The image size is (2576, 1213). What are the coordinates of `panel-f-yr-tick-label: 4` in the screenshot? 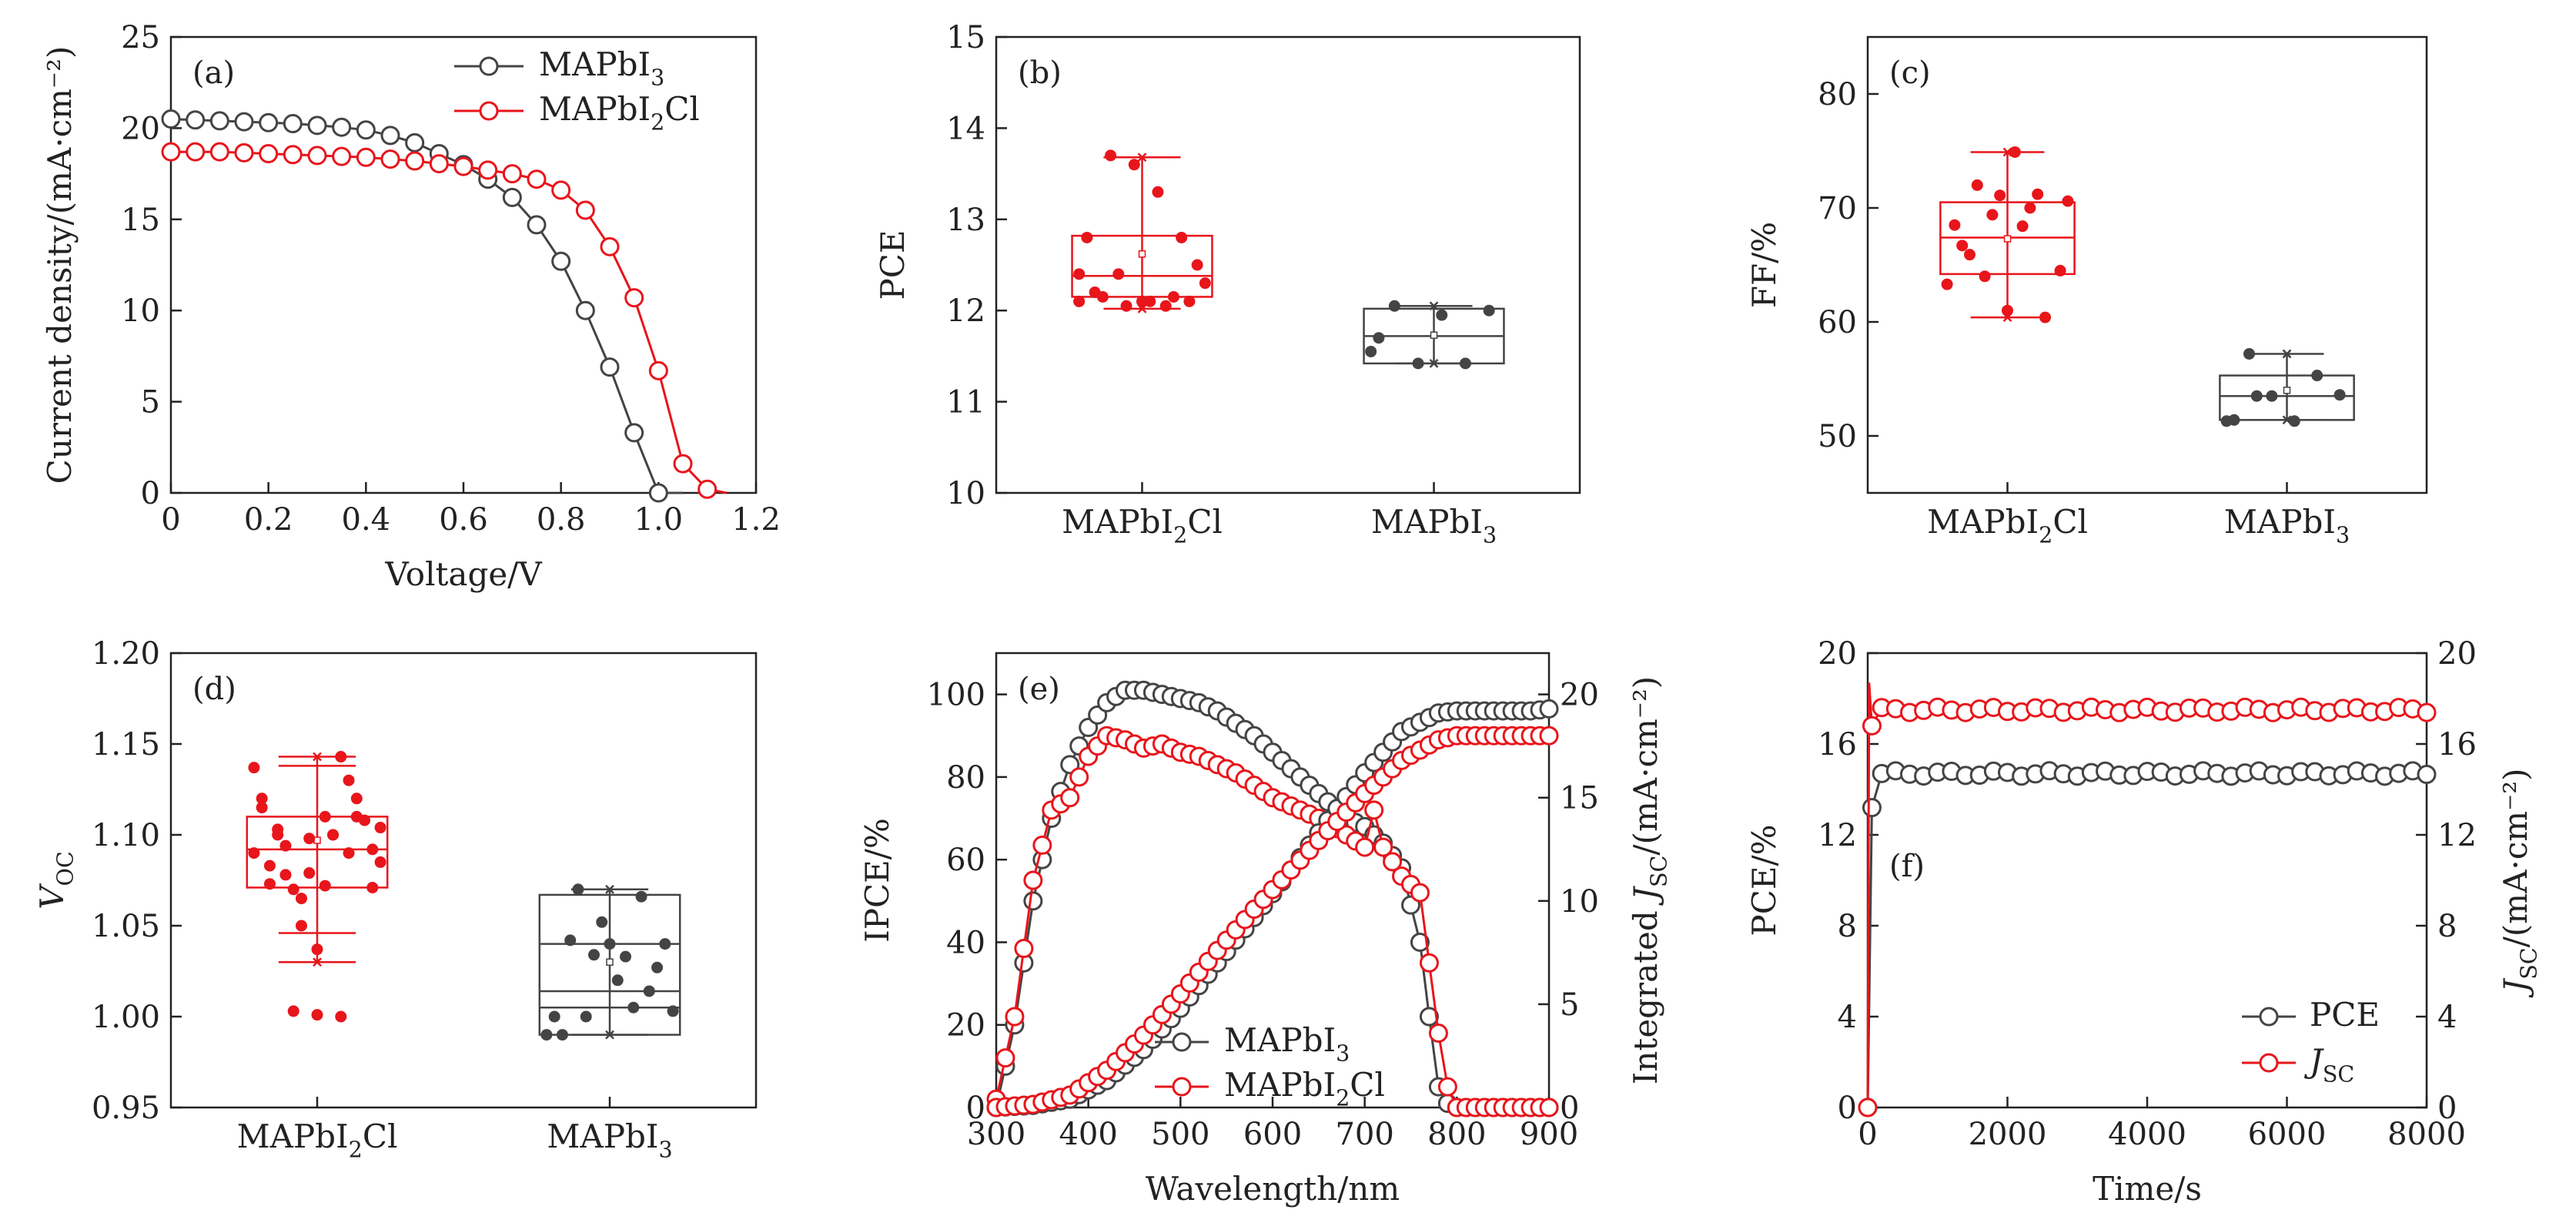 It's located at (2447, 1017).